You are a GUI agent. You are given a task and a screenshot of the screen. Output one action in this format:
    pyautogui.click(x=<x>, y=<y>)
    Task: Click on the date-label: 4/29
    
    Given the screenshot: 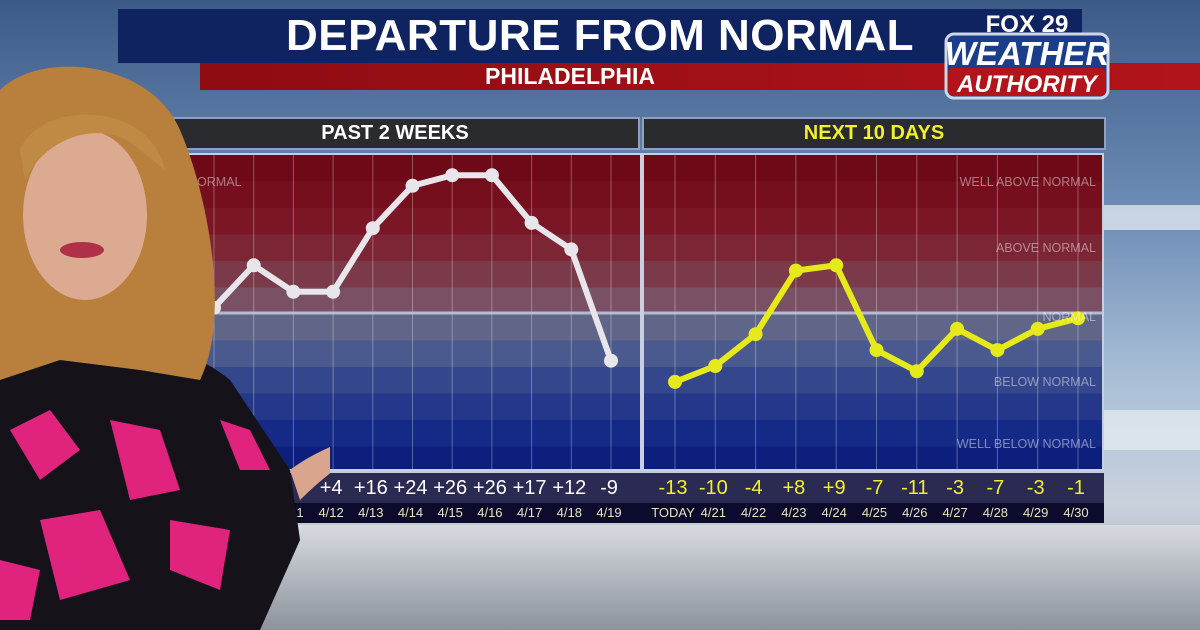 What is the action you would take?
    pyautogui.click(x=1036, y=512)
    